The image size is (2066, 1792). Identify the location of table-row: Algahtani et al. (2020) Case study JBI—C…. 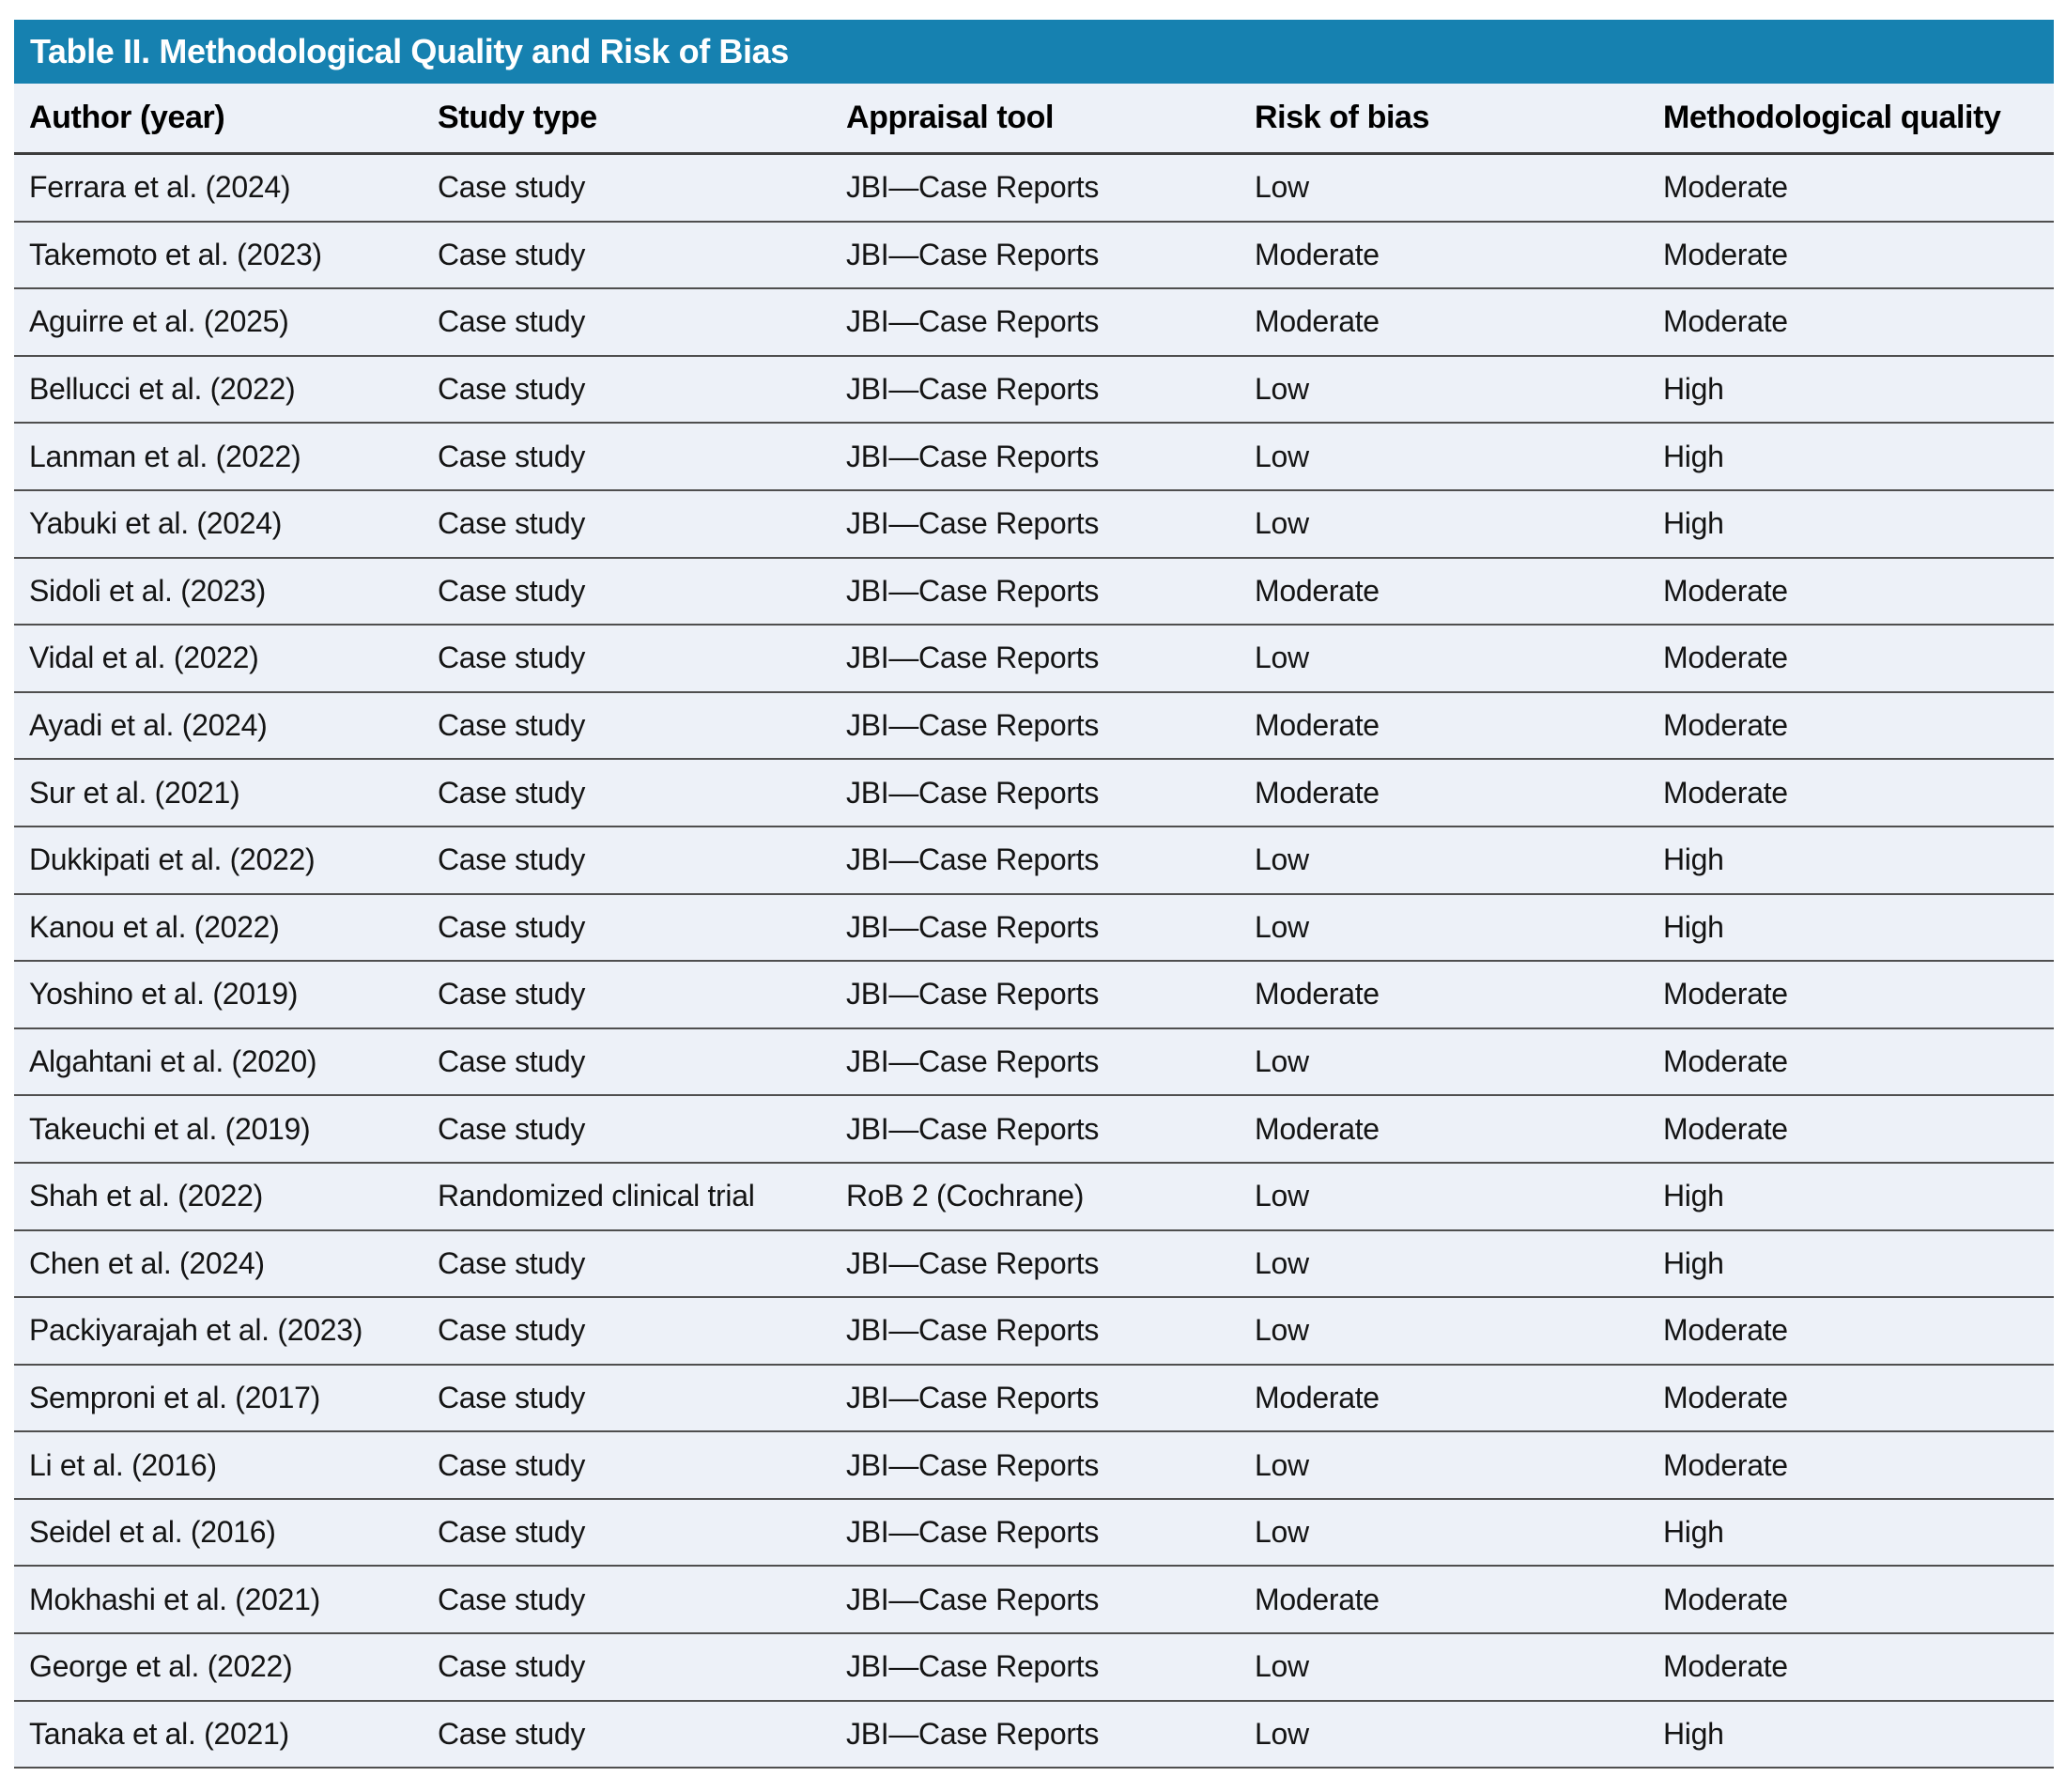
(1034, 1062).